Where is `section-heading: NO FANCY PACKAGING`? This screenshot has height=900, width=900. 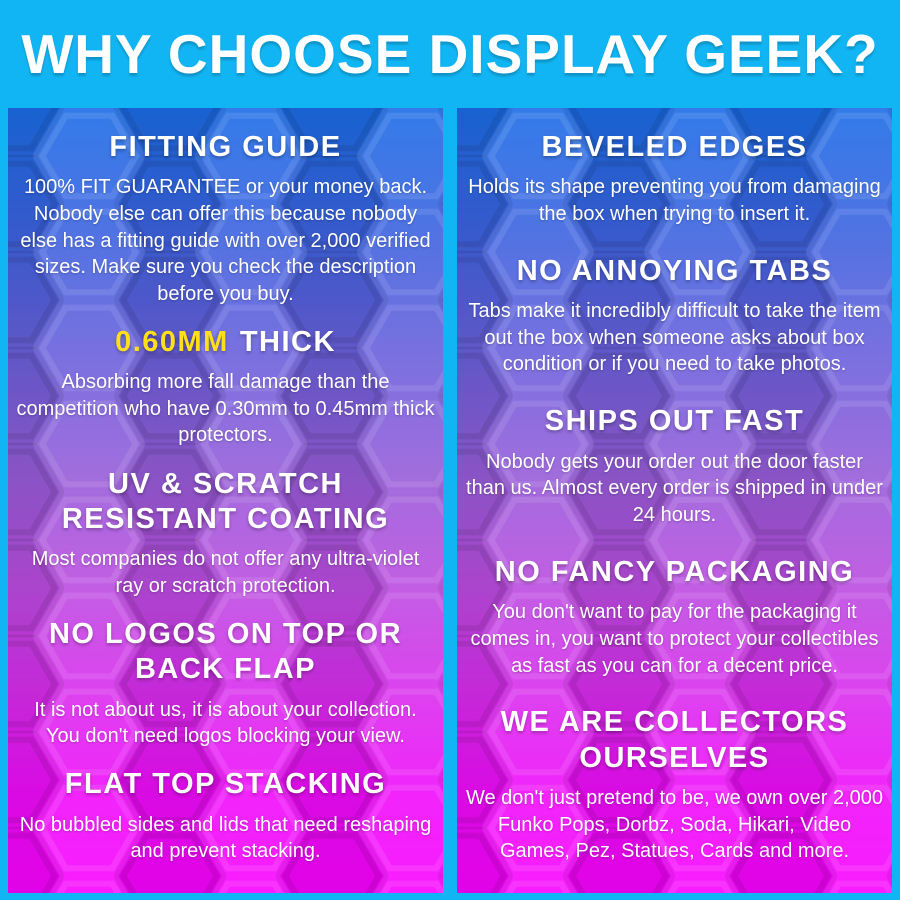
section-heading: NO FANCY PACKAGING is located at coordinates (674, 572).